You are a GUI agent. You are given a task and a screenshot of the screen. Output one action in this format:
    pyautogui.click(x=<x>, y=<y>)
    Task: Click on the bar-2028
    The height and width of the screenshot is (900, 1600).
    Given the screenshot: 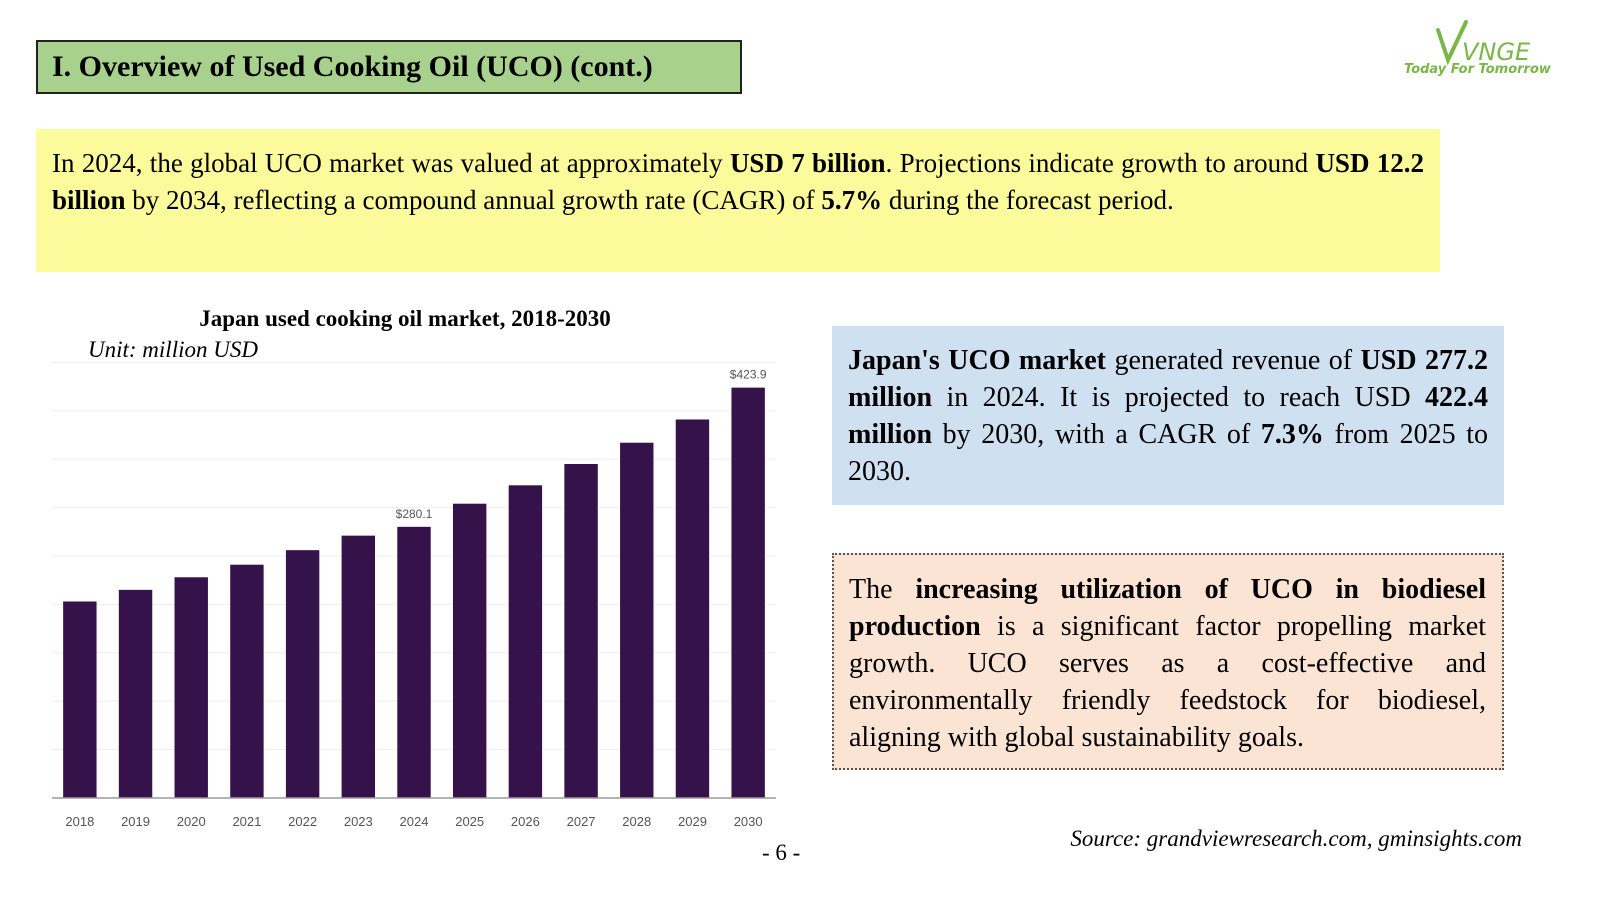 What is the action you would take?
    pyautogui.click(x=637, y=620)
    